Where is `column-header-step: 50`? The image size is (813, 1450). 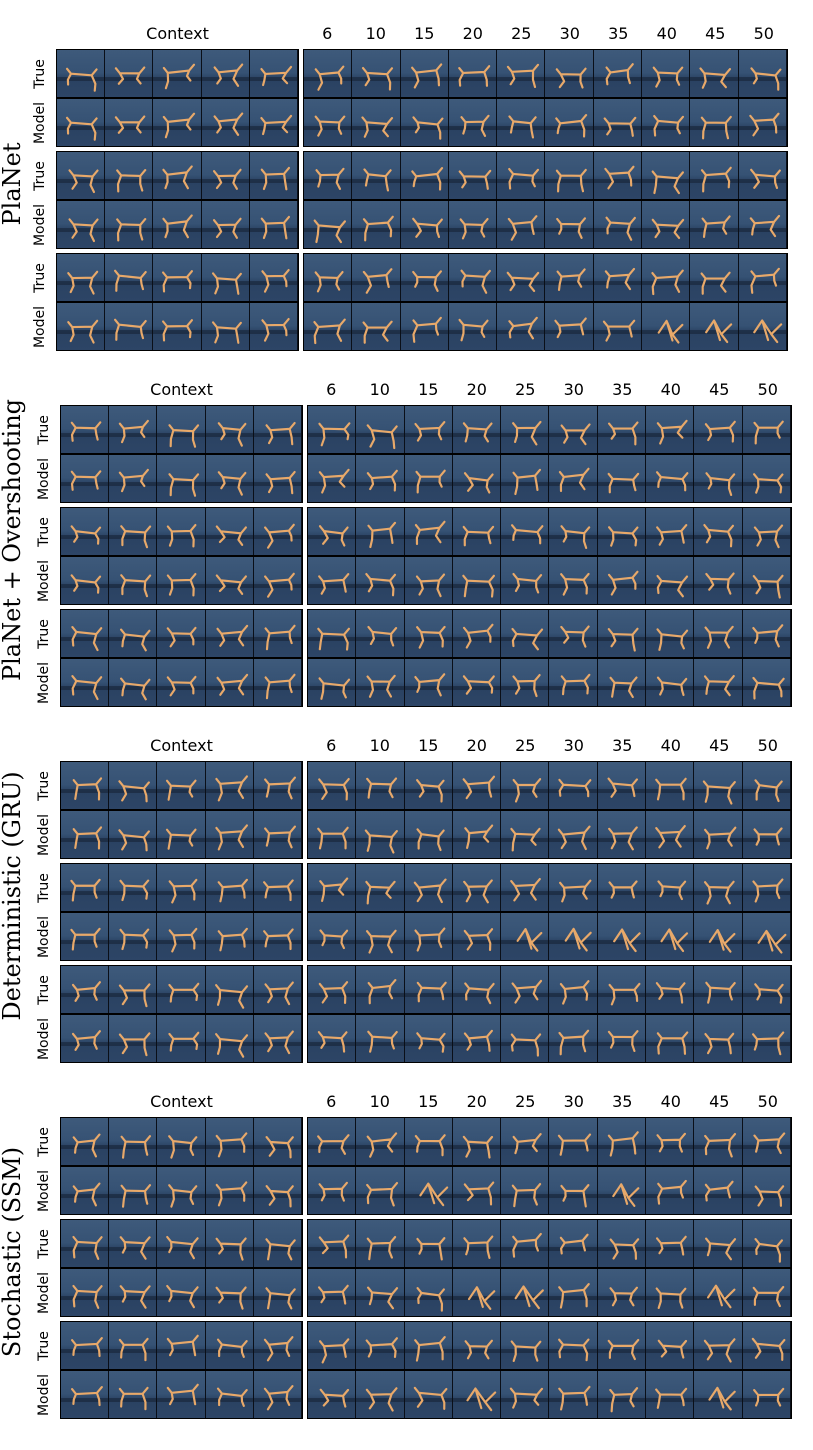
column-header-step: 50 is located at coordinates (767, 745).